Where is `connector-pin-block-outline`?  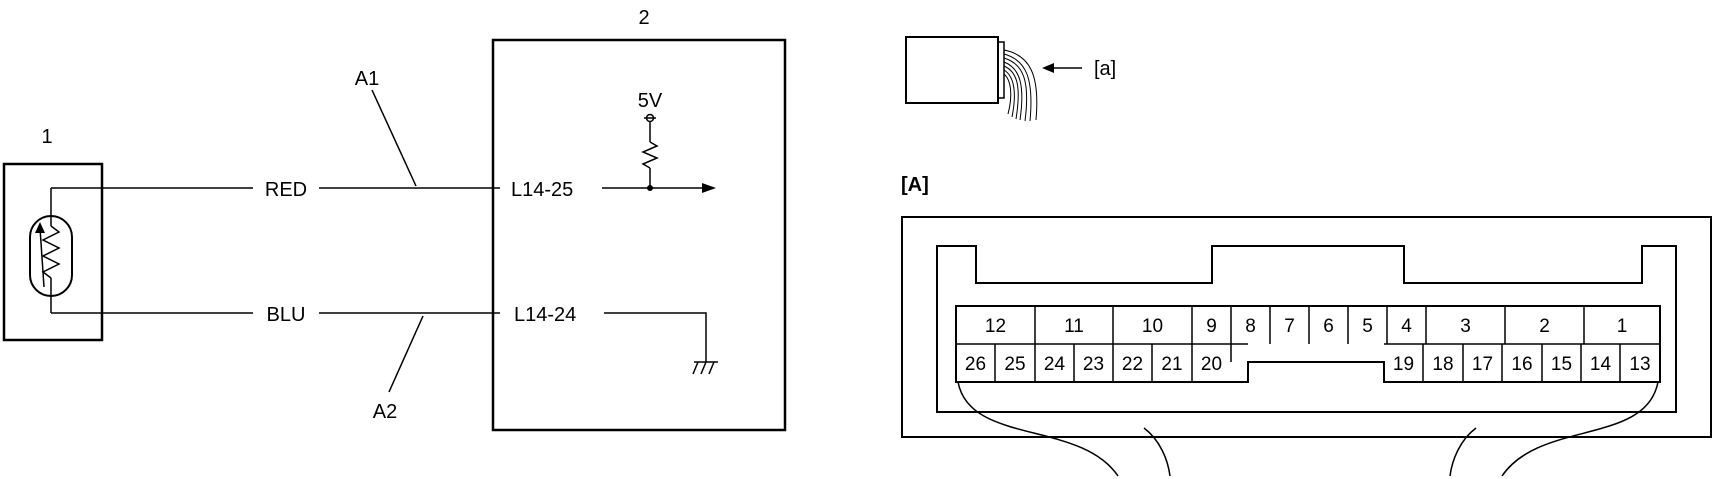
connector-pin-block-outline is located at coordinates (1308, 344).